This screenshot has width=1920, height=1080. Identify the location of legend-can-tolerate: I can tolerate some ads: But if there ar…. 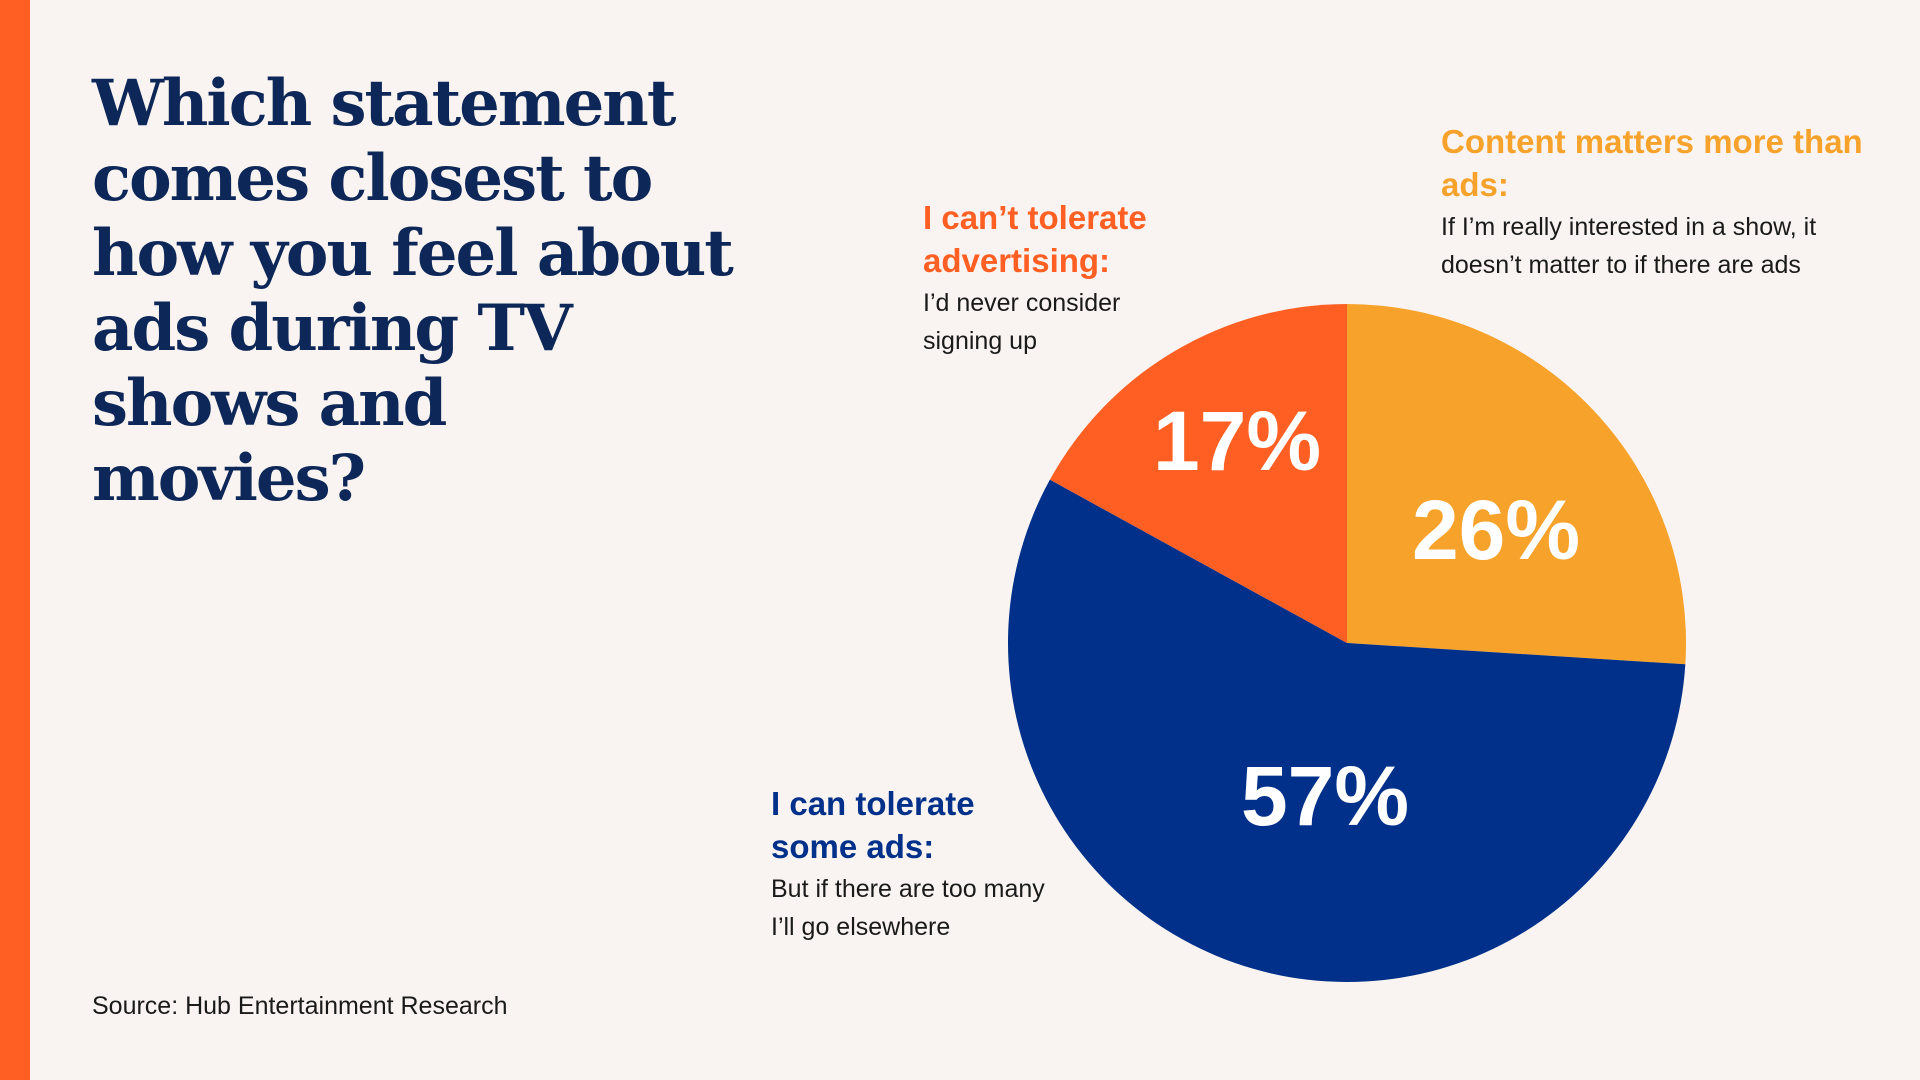
(921, 864).